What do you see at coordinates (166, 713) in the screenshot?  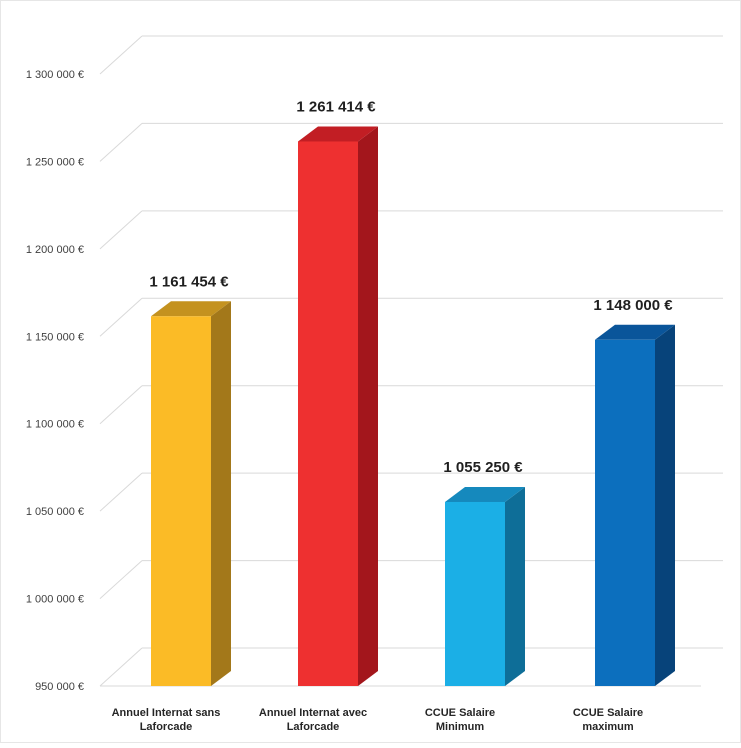 I see `x-tick-label: Annuel Internat sans` at bounding box center [166, 713].